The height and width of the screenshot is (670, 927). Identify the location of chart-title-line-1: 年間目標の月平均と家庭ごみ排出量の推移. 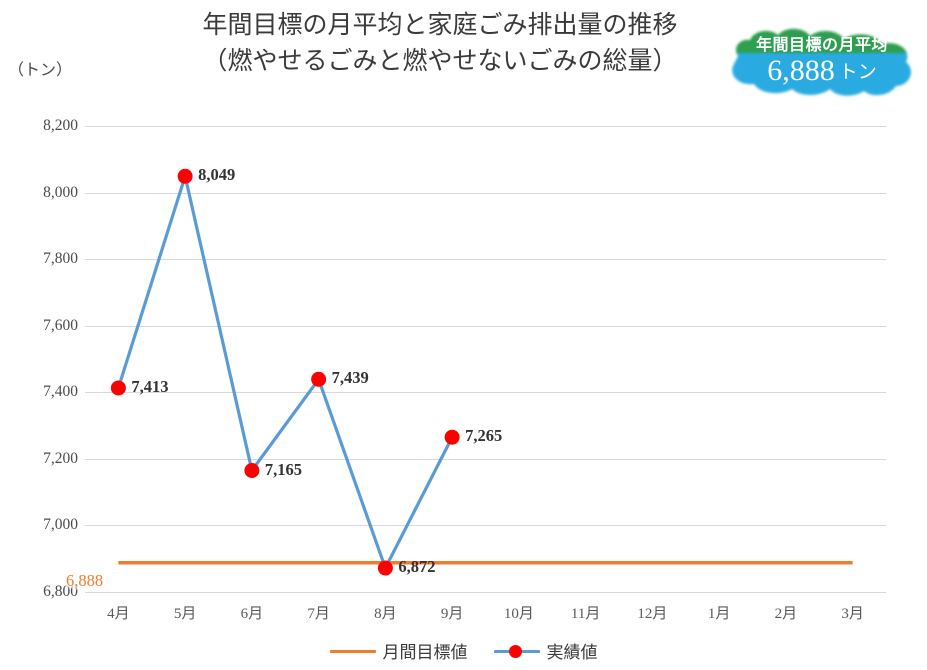
(440, 25).